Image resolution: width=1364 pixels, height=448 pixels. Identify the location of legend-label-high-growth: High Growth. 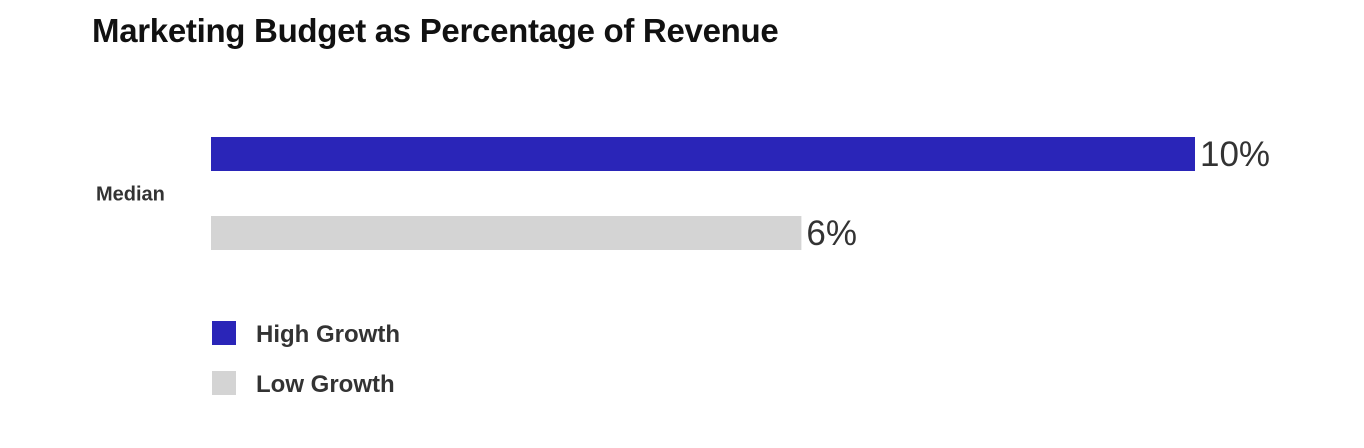
(328, 334).